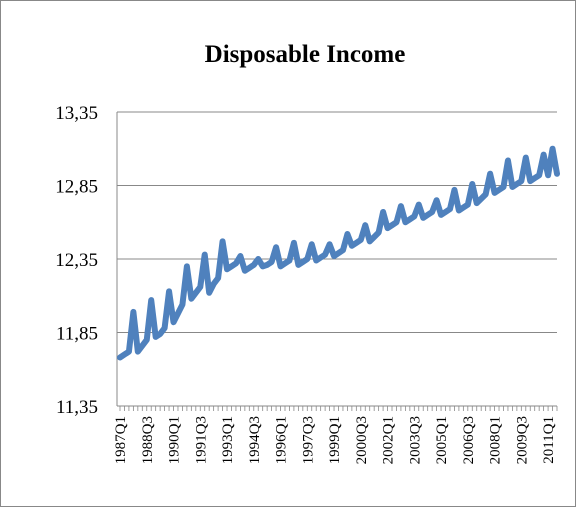 This screenshot has height=508, width=587. Describe the element at coordinates (308, 440) in the screenshot. I see `x-tick-label: 1997Q3` at that location.